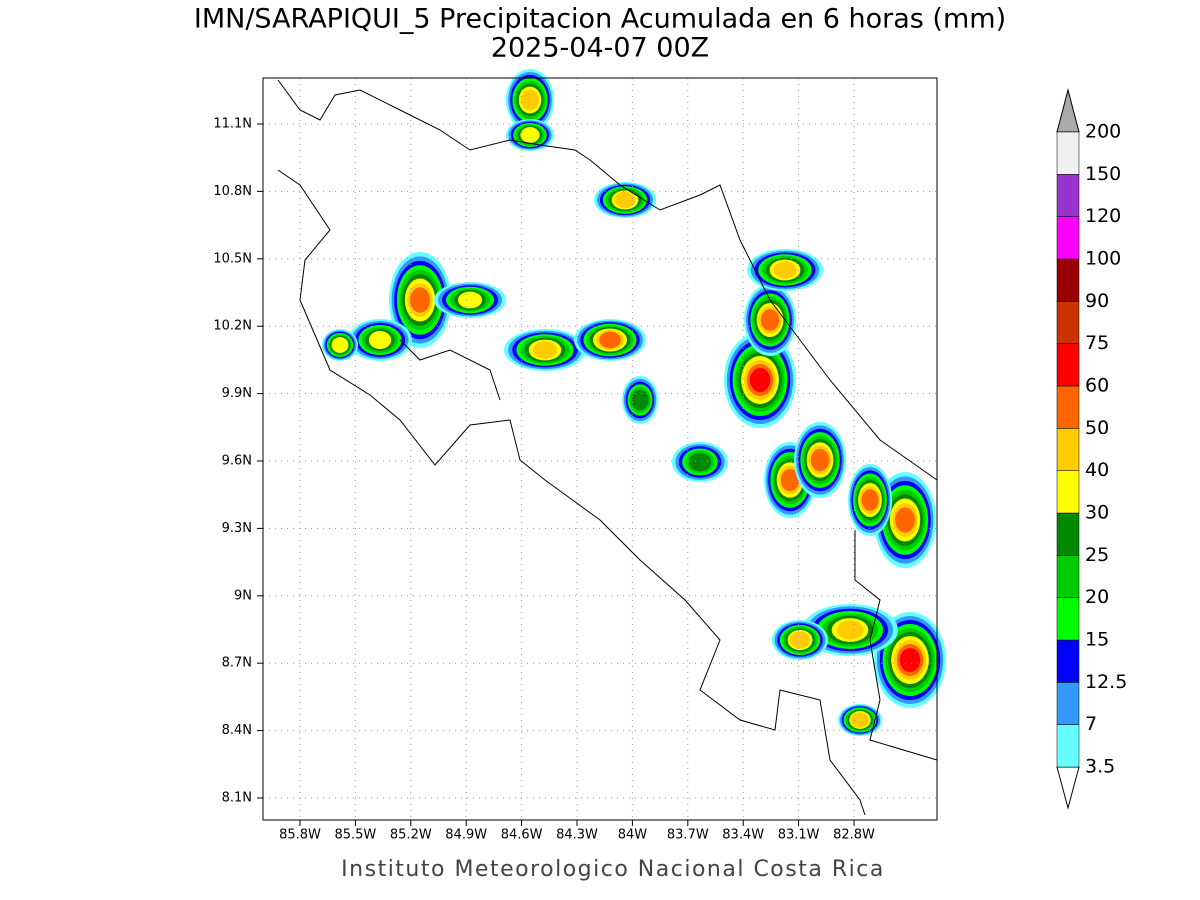  What do you see at coordinates (799, 835) in the screenshot?
I see `lon-label: 83.1W` at bounding box center [799, 835].